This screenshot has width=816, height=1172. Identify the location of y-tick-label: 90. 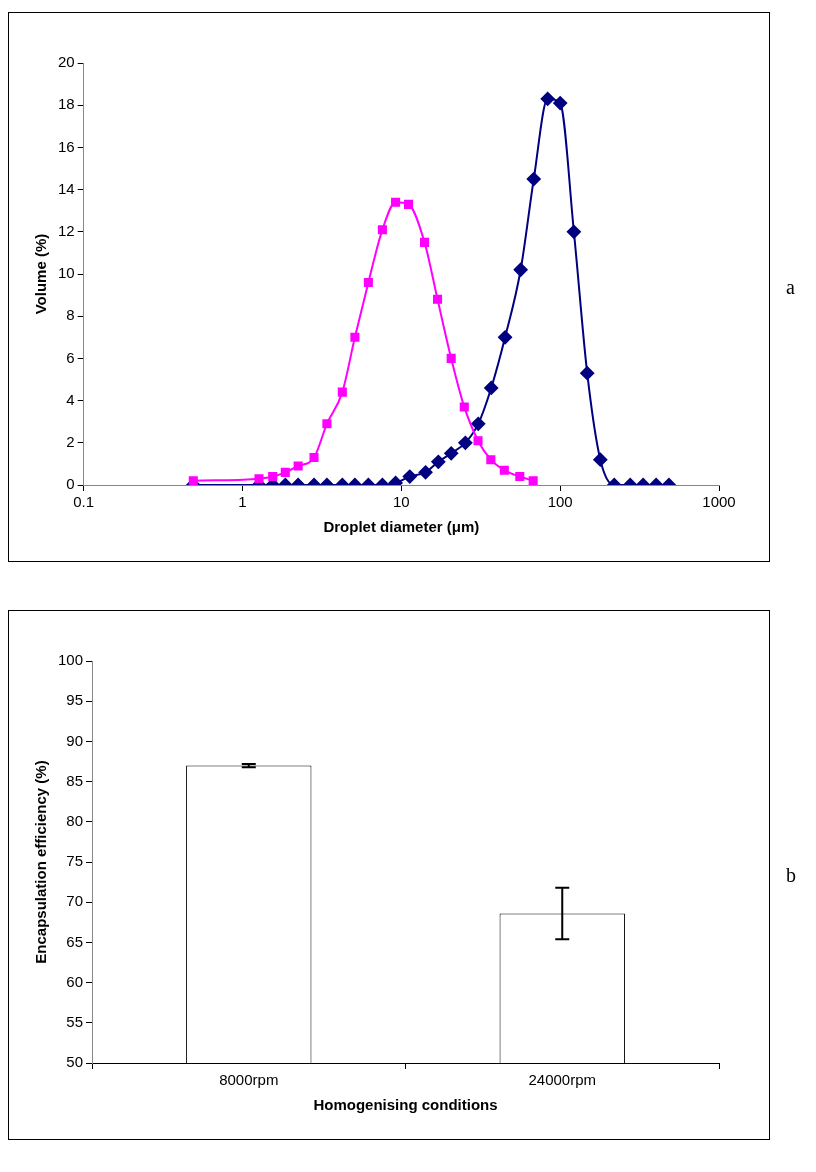
(75, 740).